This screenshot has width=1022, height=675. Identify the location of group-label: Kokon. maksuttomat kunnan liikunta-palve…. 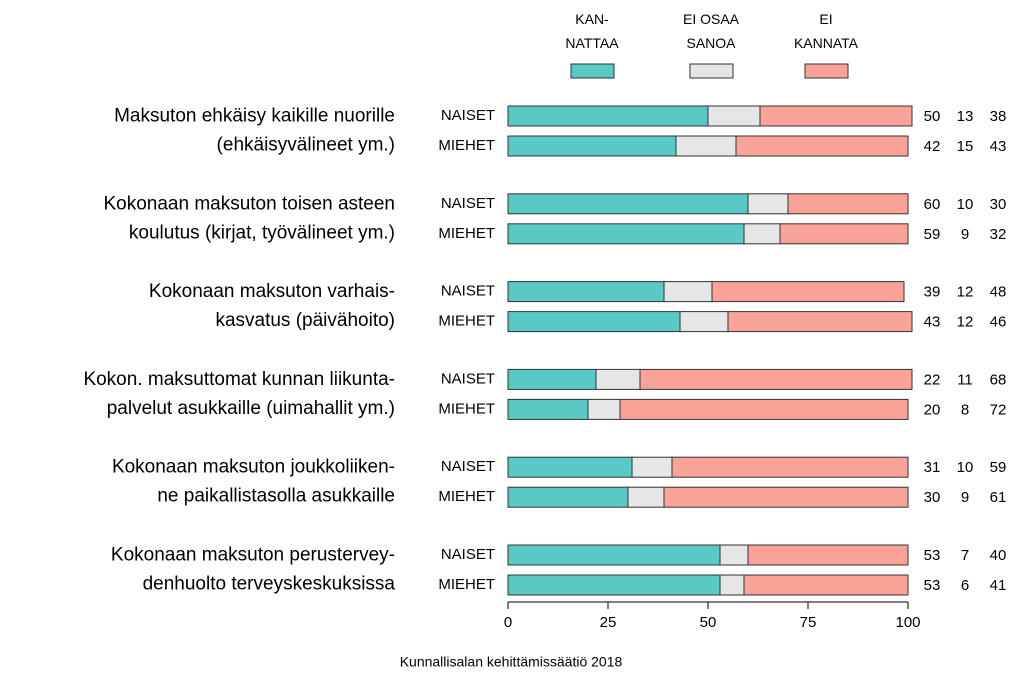
(239, 394).